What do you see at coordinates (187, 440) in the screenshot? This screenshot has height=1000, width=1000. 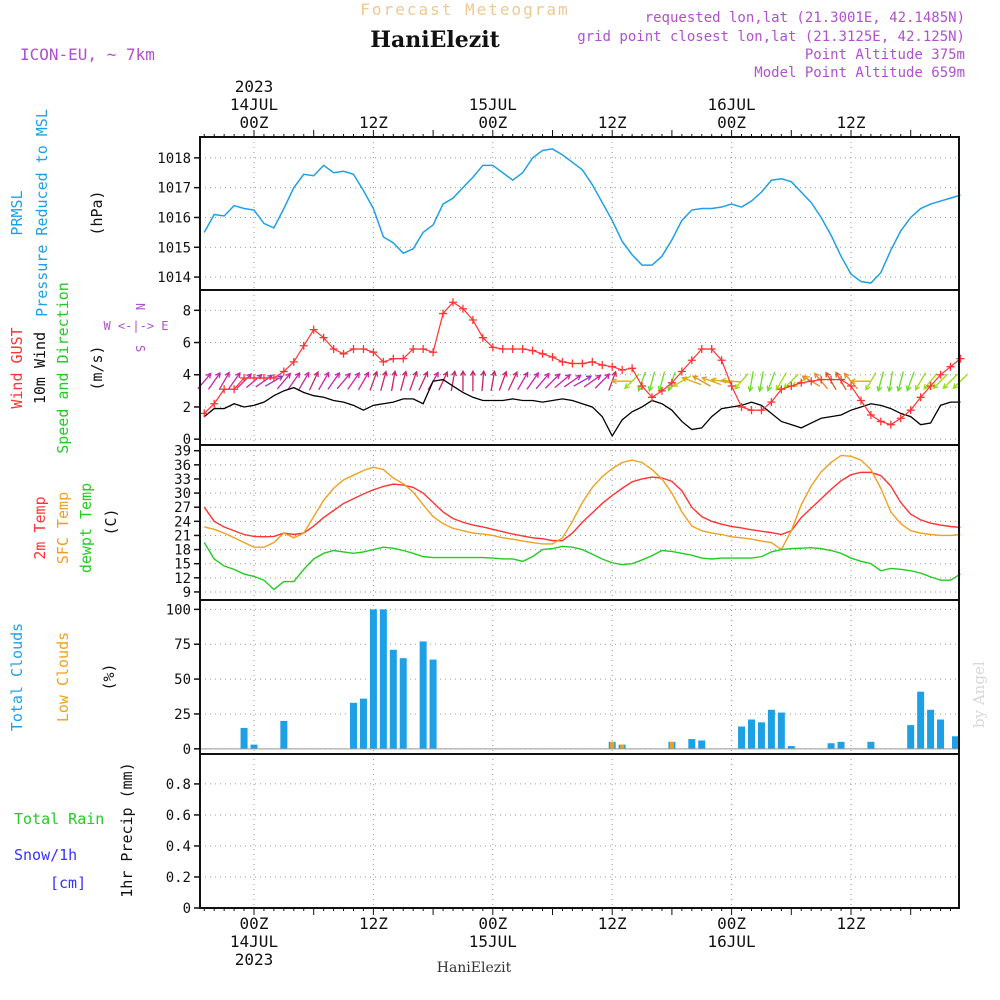 I see `ytick-label: 0` at bounding box center [187, 440].